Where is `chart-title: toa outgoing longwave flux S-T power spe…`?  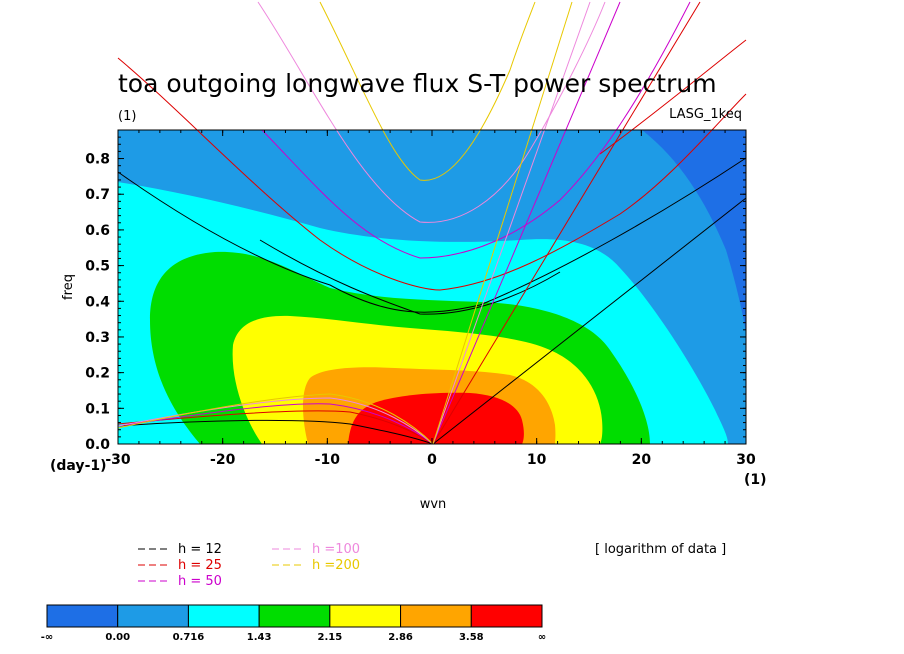 chart-title: toa outgoing longwave flux S-T power spe… is located at coordinates (417, 83).